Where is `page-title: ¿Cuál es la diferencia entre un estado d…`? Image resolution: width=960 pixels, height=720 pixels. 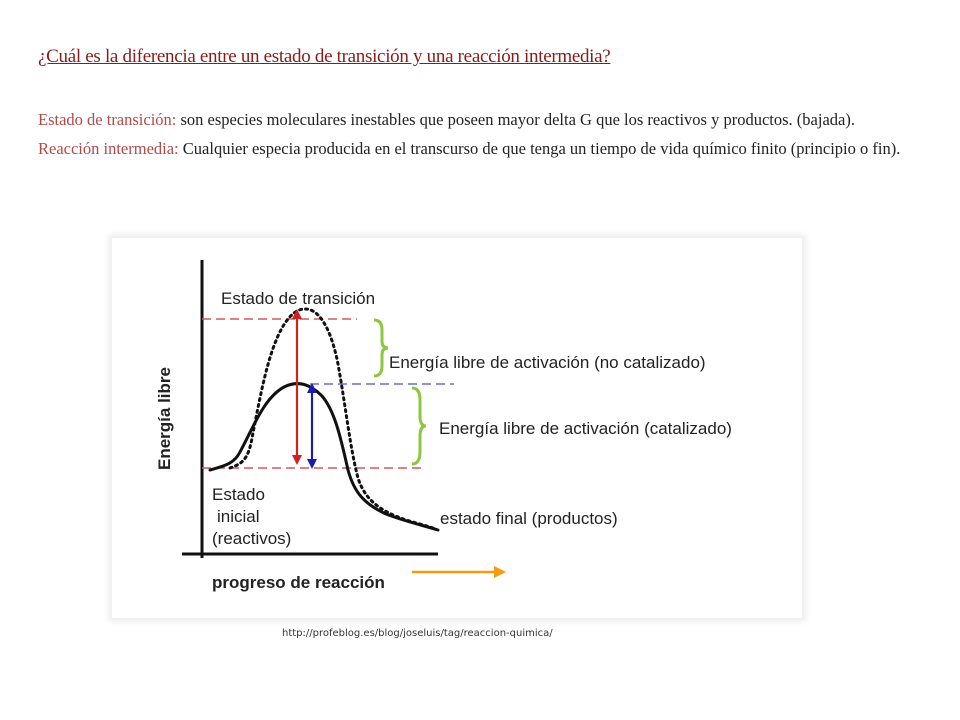
page-title: ¿Cuál es la diferencia entre un estado d… is located at coordinates (324, 56).